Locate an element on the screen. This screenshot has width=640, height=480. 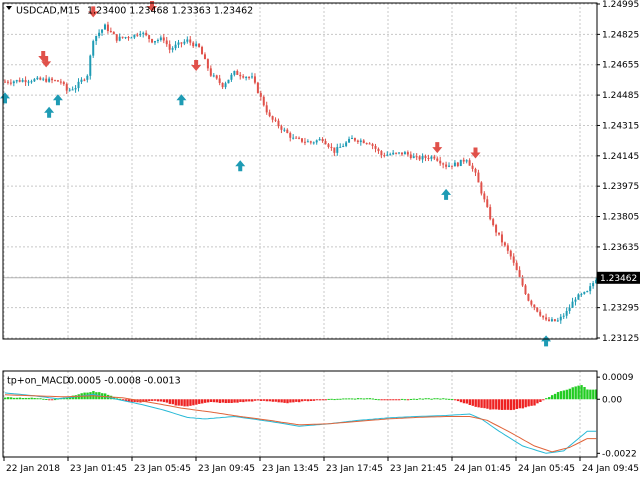
buy-arrow-icon is located at coordinates (240, 166).